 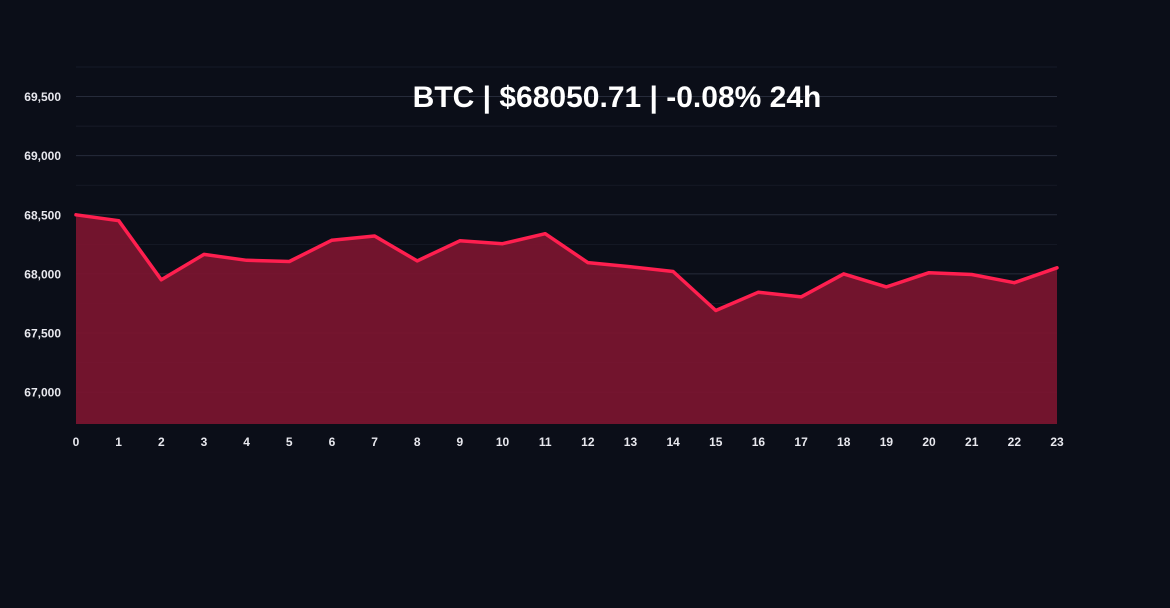 I want to click on y-tick-label: 67,500, so click(x=42, y=333).